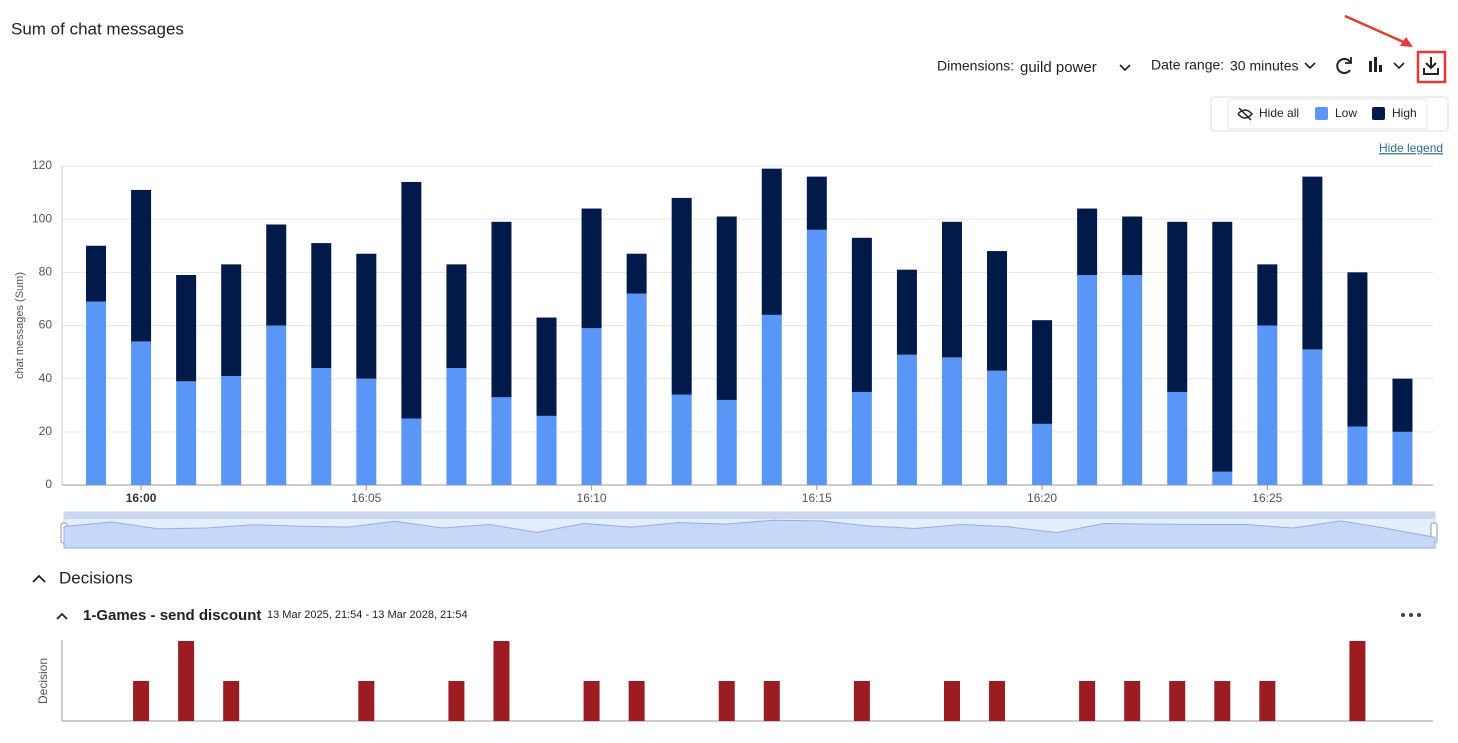 This screenshot has width=1458, height=743. I want to click on y-tick-label: 100, so click(42, 218).